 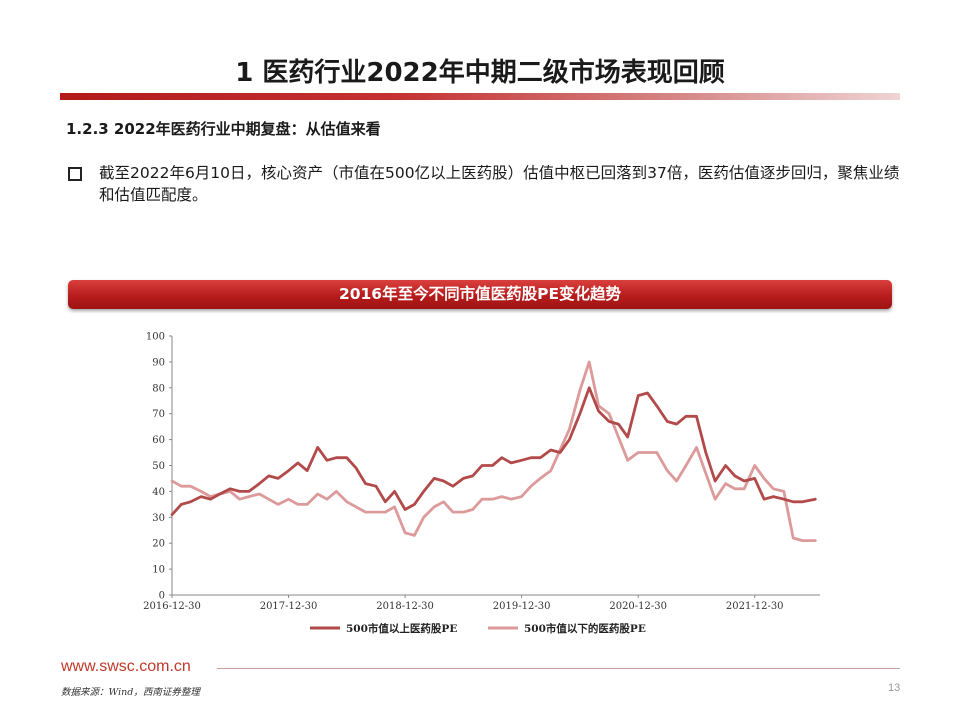 I want to click on title-divider, so click(x=480, y=96).